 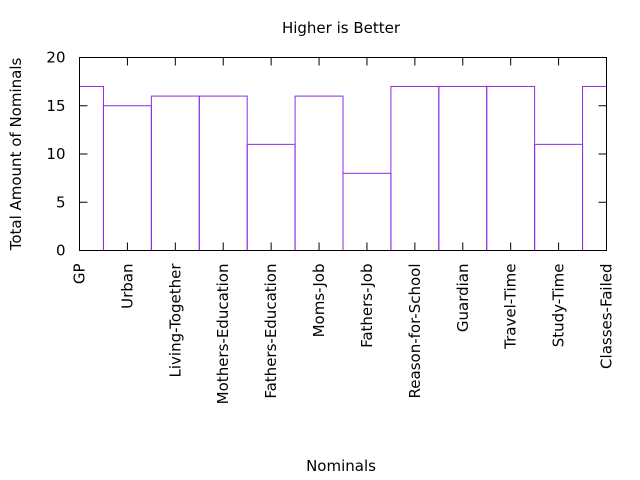 I want to click on bar-moms-job, so click(x=319, y=173).